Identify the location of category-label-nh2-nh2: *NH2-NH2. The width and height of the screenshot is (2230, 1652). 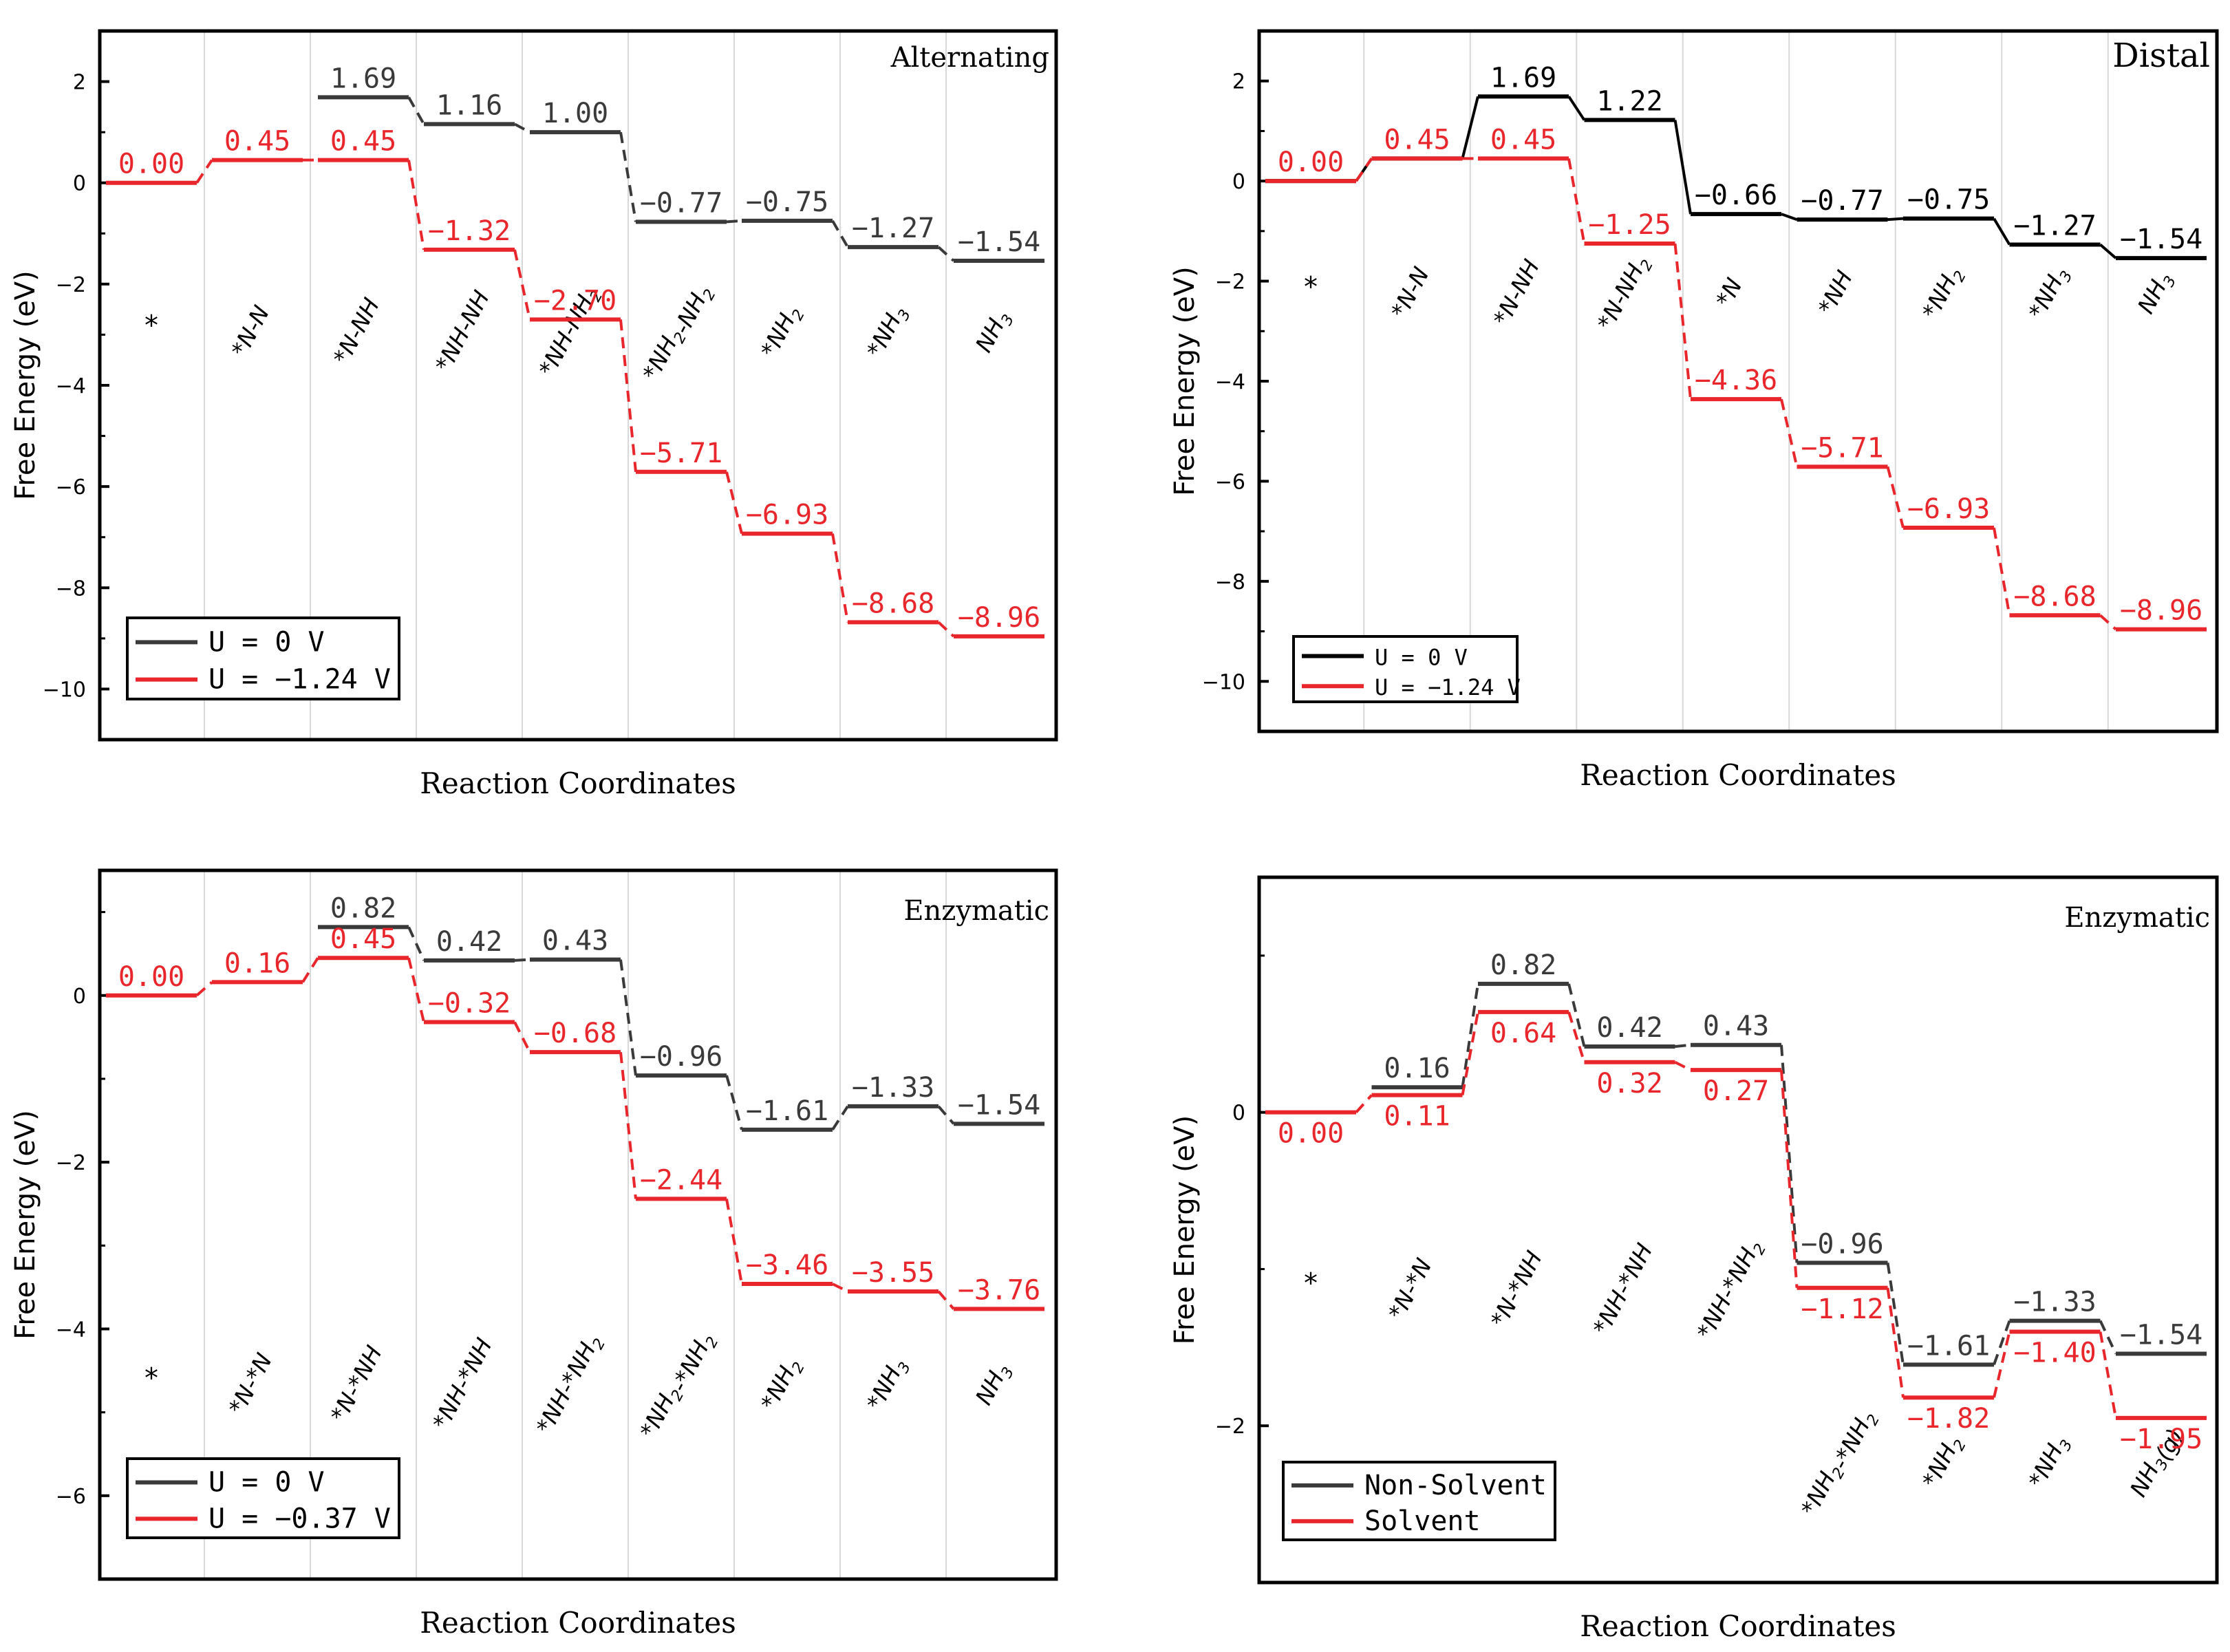
(678, 333).